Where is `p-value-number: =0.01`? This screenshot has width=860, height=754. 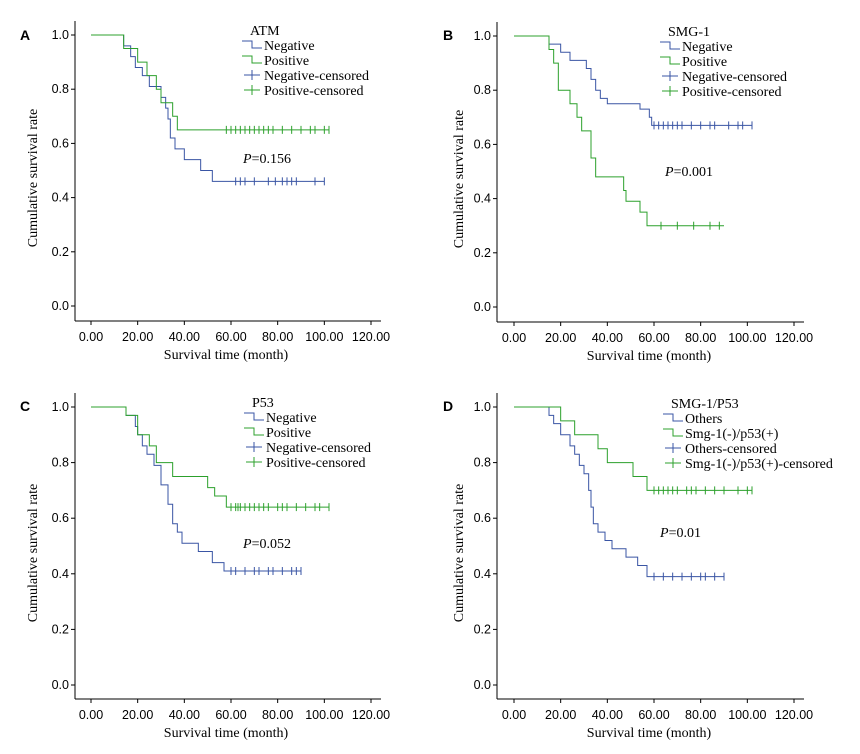 p-value-number: =0.01 is located at coordinates (685, 533).